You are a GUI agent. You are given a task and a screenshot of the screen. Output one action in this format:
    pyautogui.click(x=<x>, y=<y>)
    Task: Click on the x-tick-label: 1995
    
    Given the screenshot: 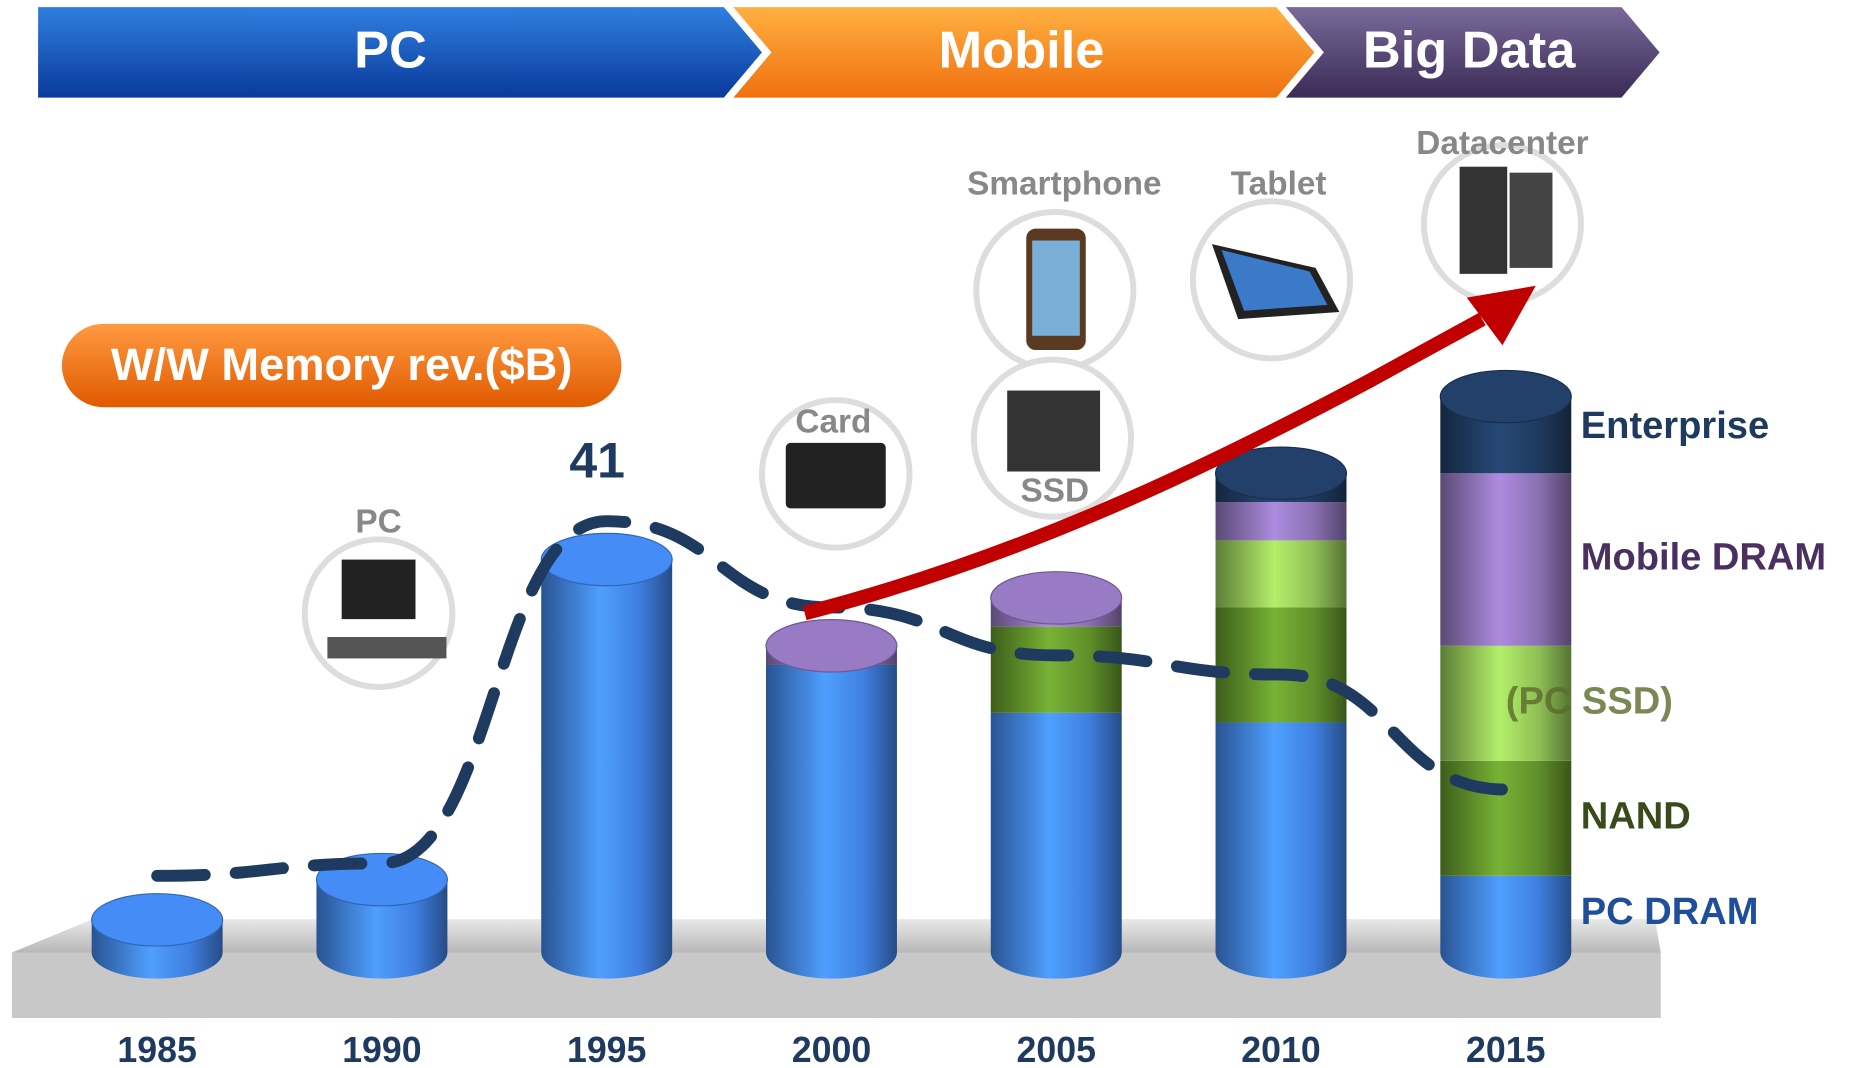 What is the action you would take?
    pyautogui.click(x=606, y=1049)
    